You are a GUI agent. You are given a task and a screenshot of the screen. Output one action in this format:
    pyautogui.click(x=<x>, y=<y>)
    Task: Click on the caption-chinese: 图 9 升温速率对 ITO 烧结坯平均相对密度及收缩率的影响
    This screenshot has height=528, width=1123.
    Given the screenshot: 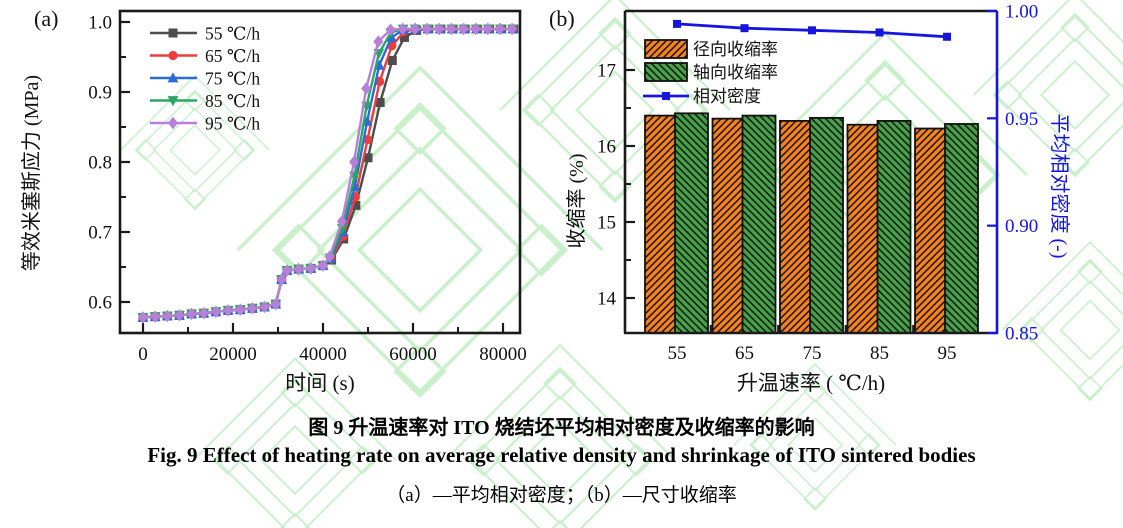 What is the action you would take?
    pyautogui.click(x=561, y=428)
    